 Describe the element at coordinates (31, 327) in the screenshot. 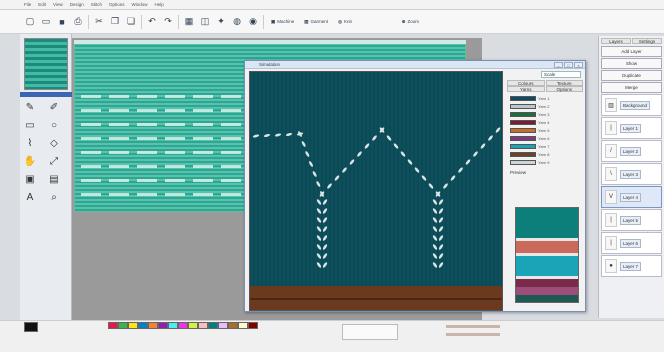

I see `foreground-color-swatch` at that location.